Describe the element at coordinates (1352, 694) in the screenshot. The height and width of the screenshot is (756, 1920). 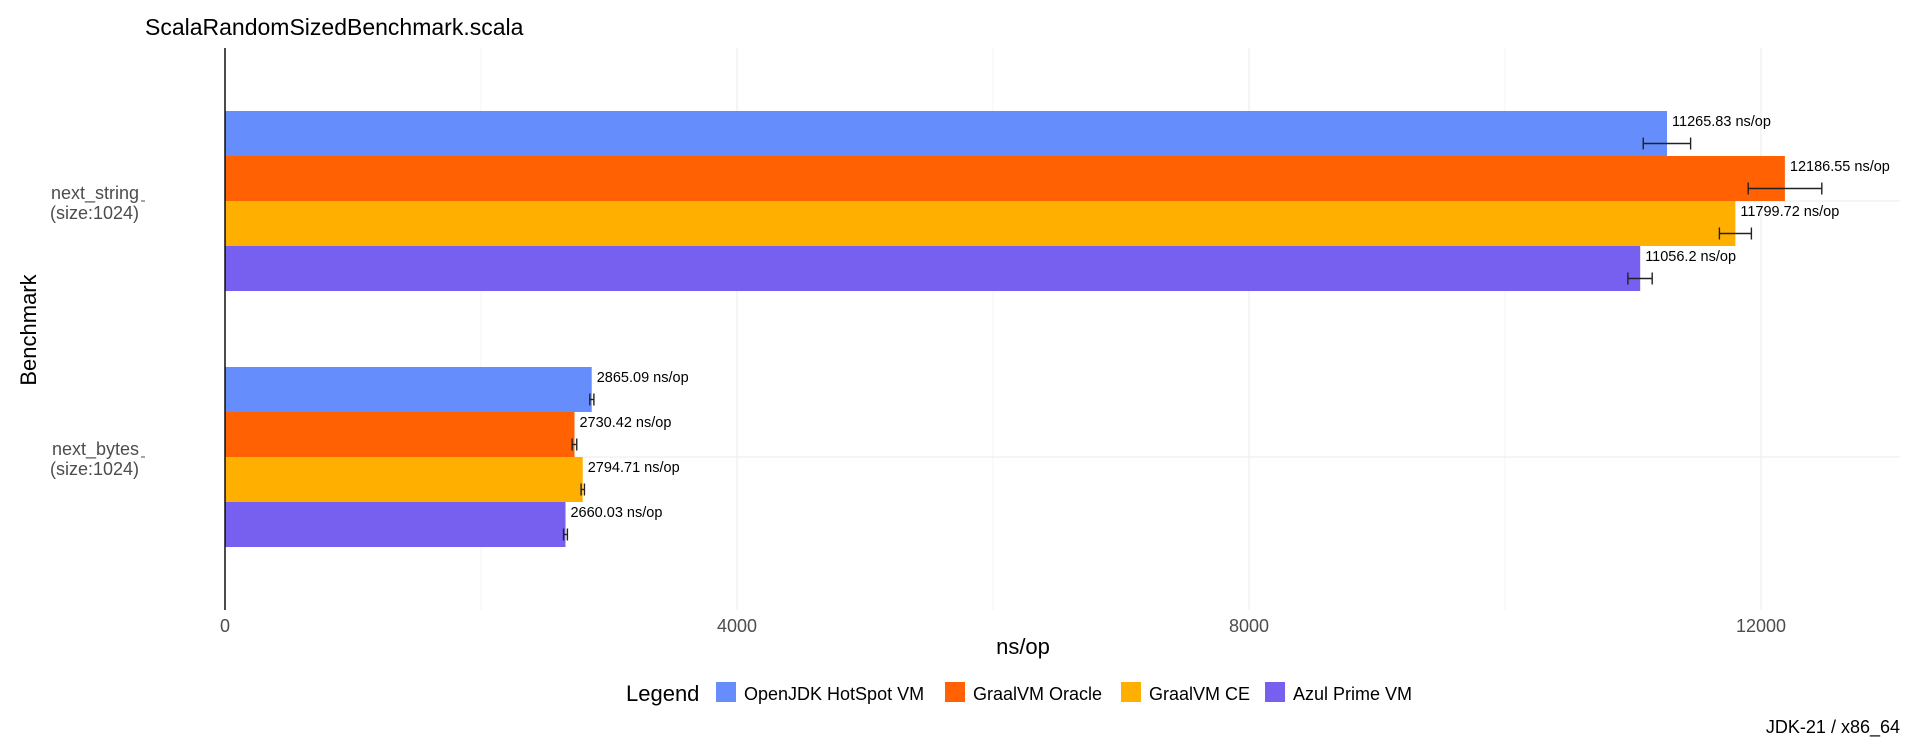
I see `legend-label: Azul Prime VM` at that location.